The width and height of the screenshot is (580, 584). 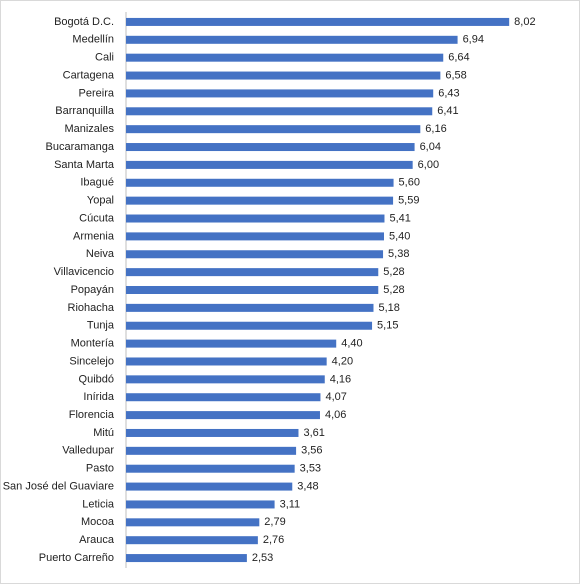 I want to click on value-label: 5,40, so click(x=399, y=236).